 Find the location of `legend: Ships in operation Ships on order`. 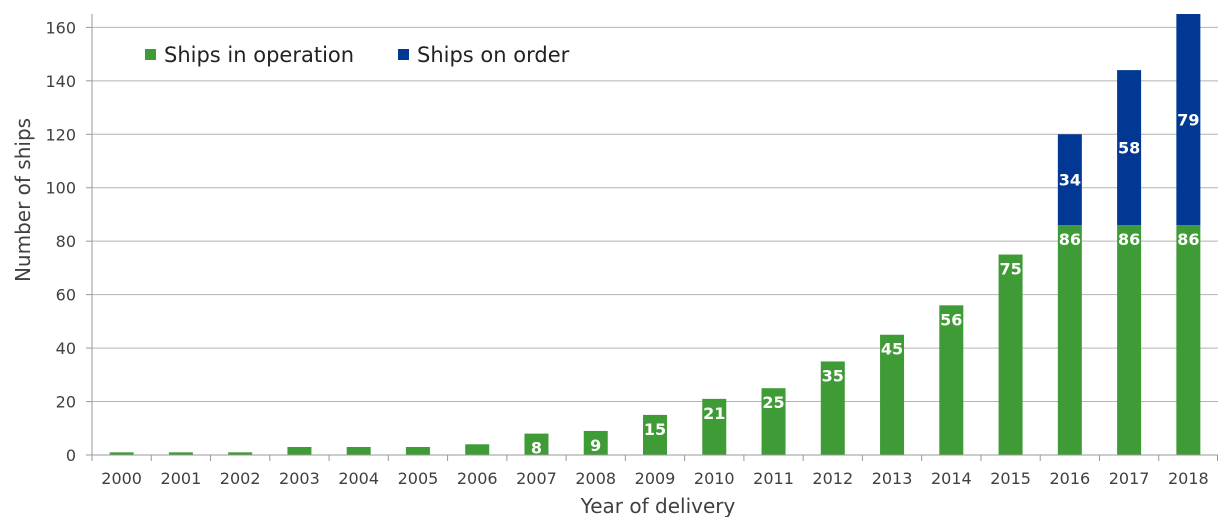

legend: Ships in operation Ships on order is located at coordinates (357, 55).